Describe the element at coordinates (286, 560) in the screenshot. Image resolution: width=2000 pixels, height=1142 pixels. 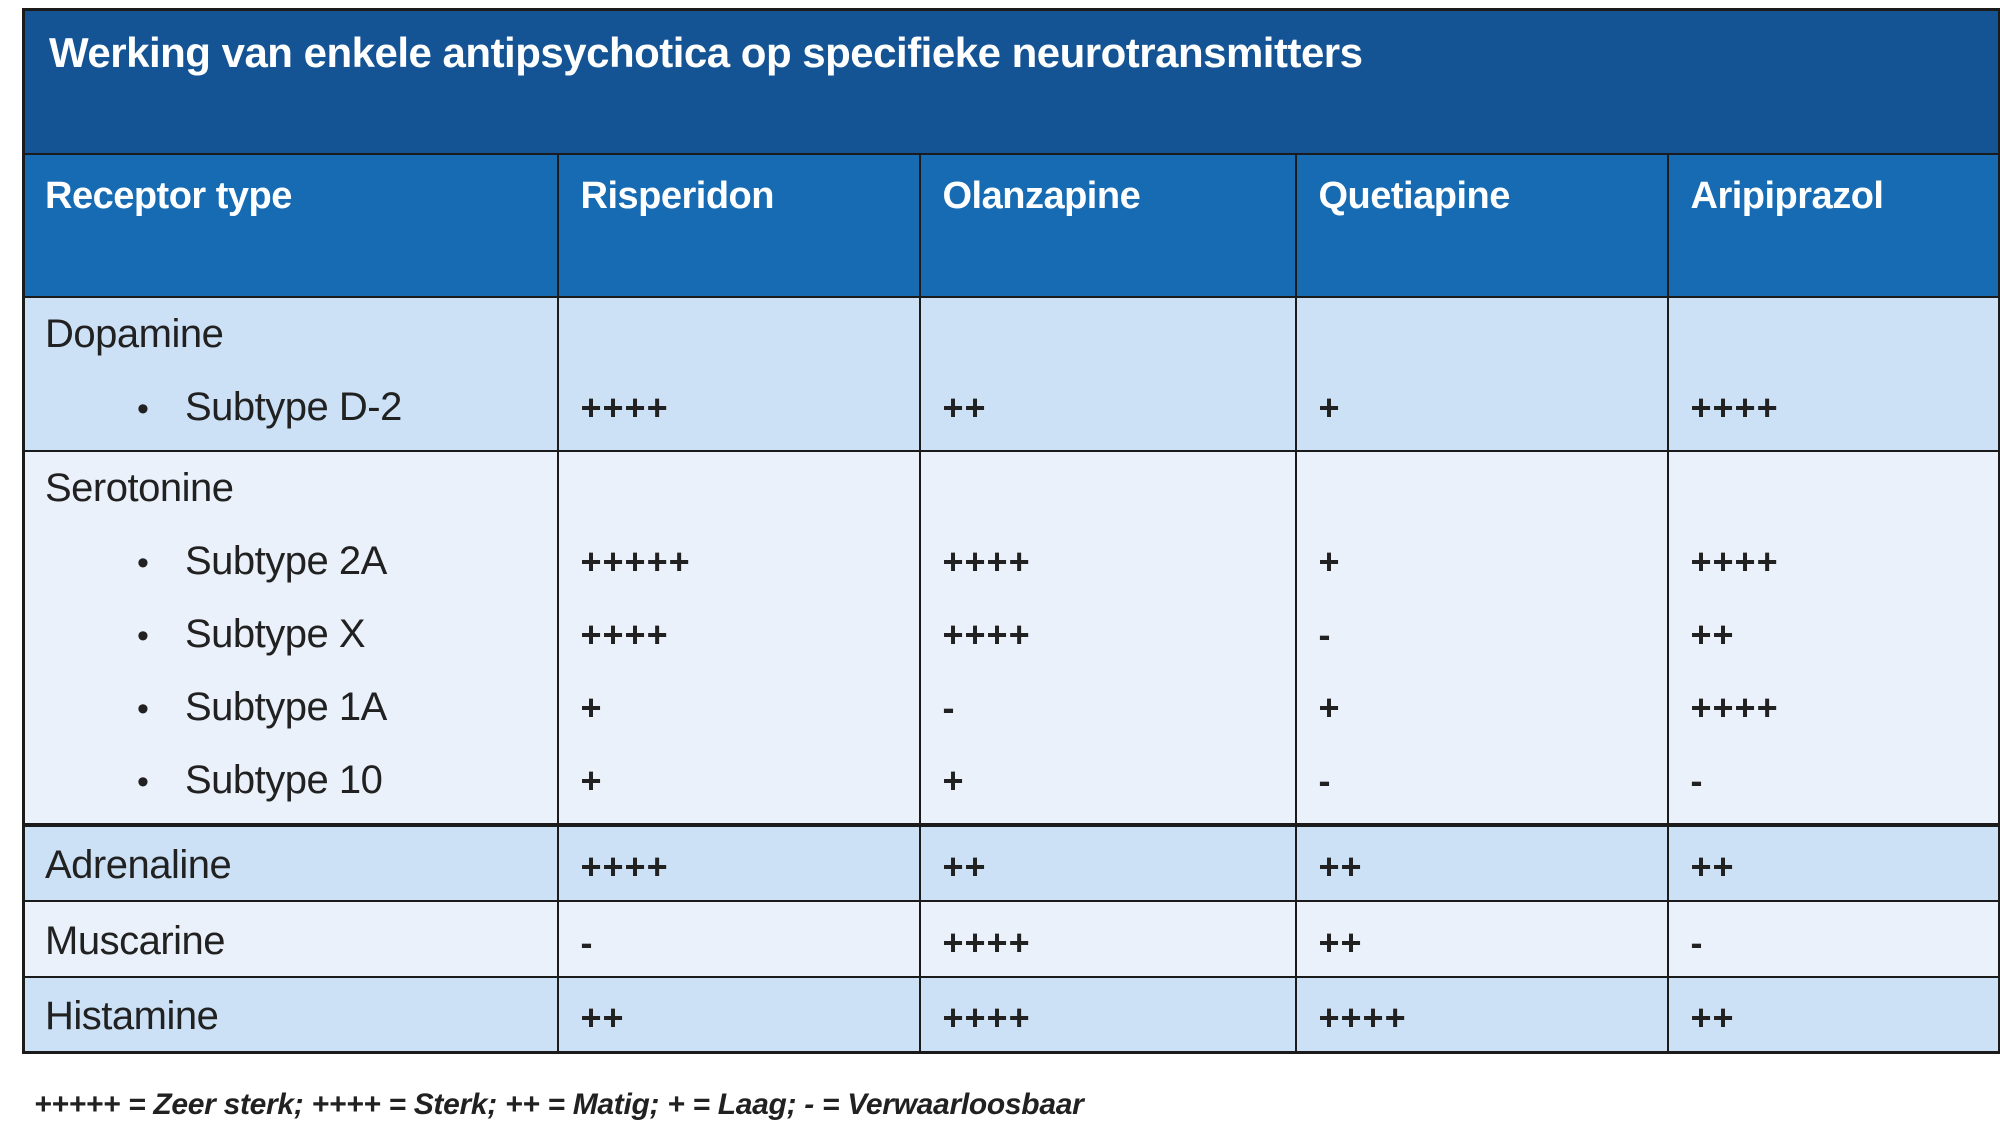
I see `receptor-subtype-label: Subtype 2A` at that location.